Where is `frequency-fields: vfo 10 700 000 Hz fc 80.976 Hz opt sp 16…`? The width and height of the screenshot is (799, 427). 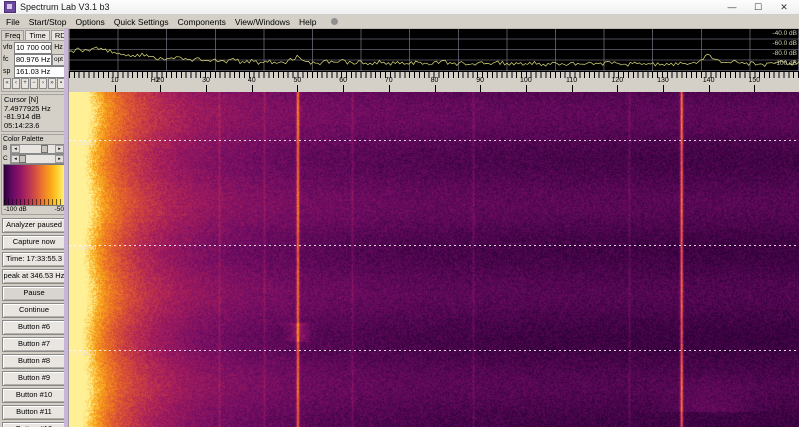
frequency-fields: vfo 10 700 000 Hz fc 80.976 Hz opt sp 16… is located at coordinates (34, 66).